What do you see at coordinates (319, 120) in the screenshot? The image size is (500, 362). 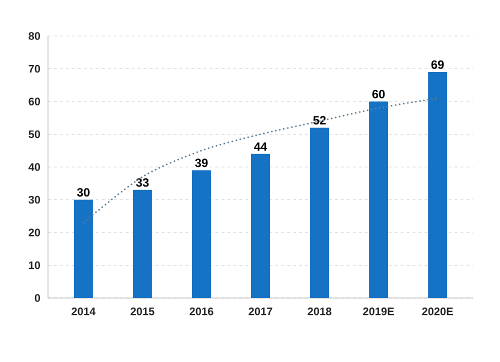 I see `data-label: 52` at bounding box center [319, 120].